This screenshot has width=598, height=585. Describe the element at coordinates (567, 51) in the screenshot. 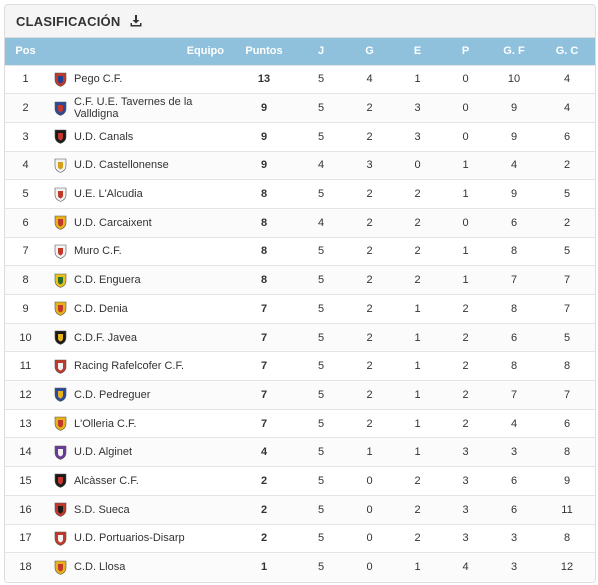

I see `header-goals-against: G. C` at that location.